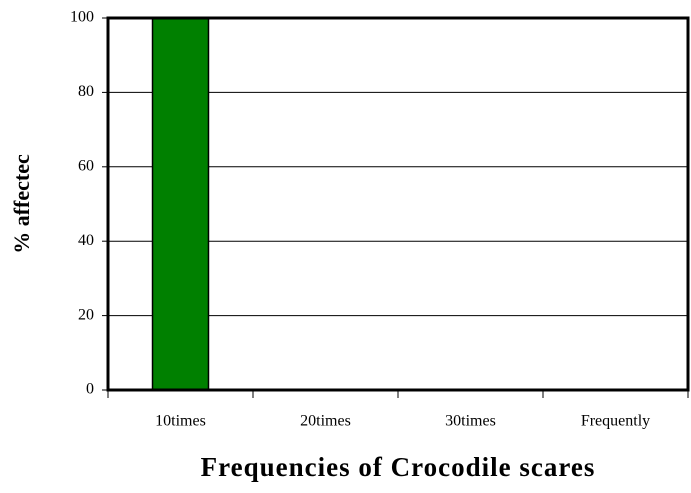 The image size is (691, 493). Describe the element at coordinates (180, 421) in the screenshot. I see `x-tick-label: 10times` at that location.